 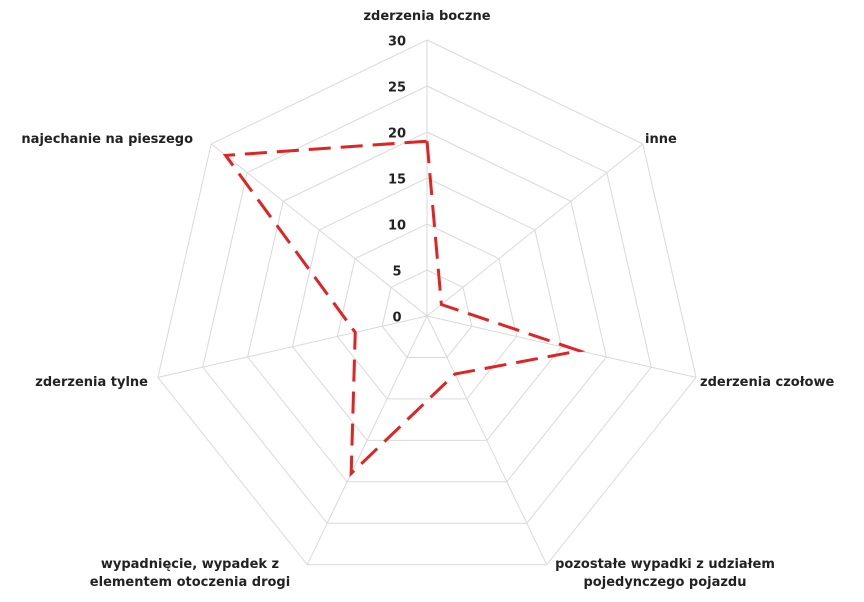 What do you see at coordinates (427, 16) in the screenshot?
I see `category-label: zderzenia boczne` at bounding box center [427, 16].